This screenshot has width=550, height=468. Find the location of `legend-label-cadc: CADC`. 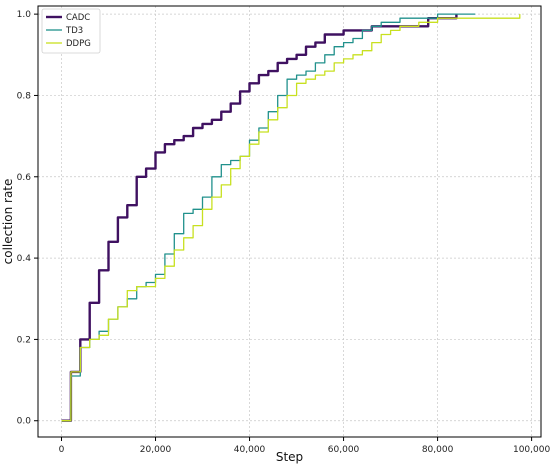

legend-label-cadc: CADC is located at coordinates (78, 18).